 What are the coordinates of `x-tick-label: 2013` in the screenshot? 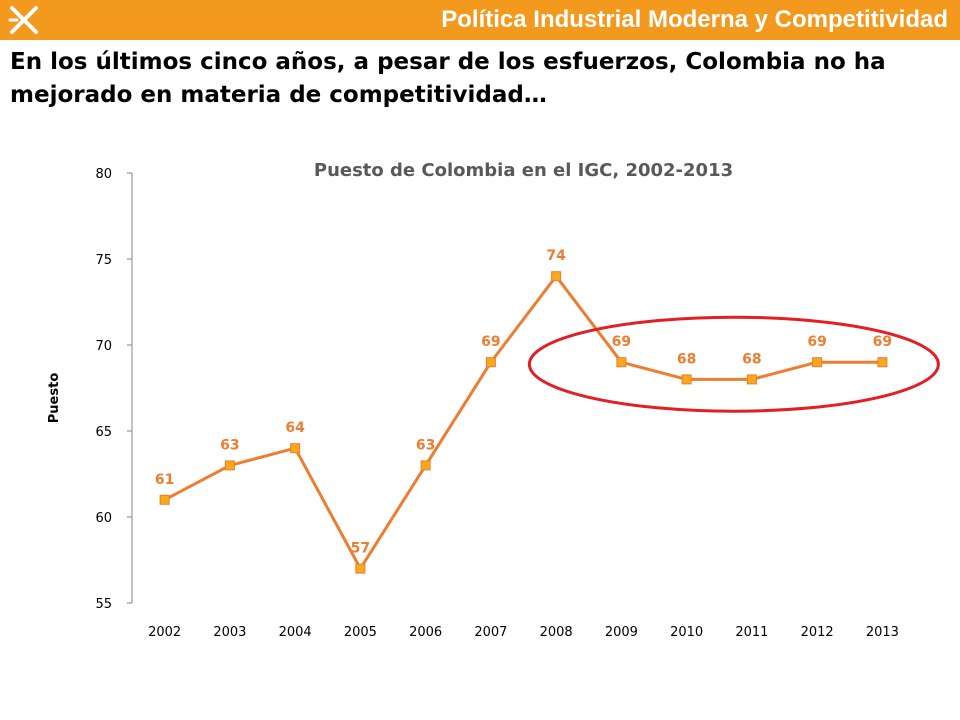 It's located at (882, 632).